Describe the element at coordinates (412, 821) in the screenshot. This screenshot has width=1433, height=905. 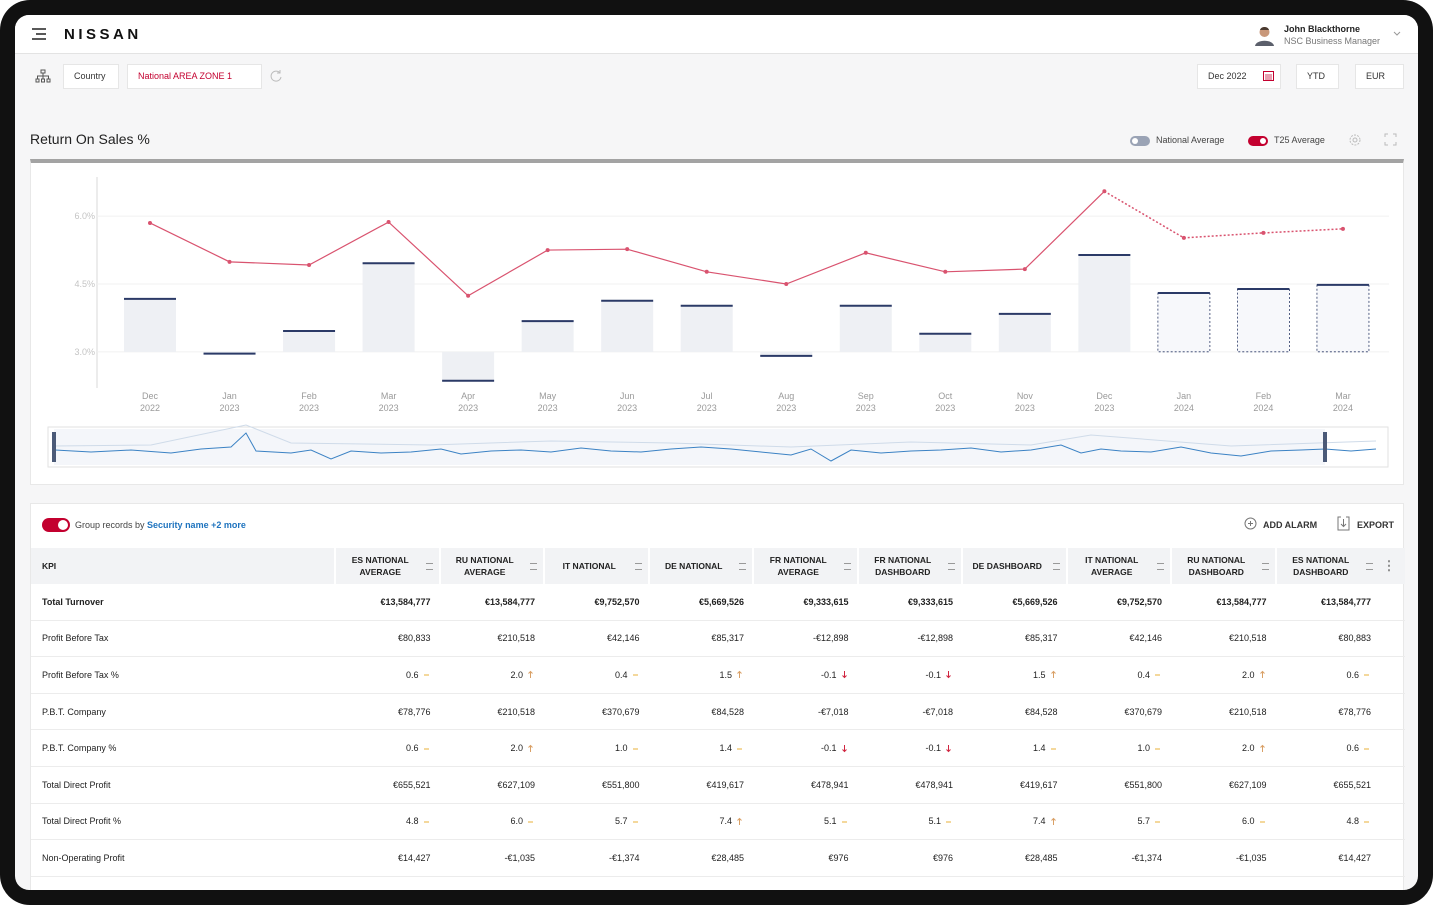
I see `cell-value: 4.8` at that location.